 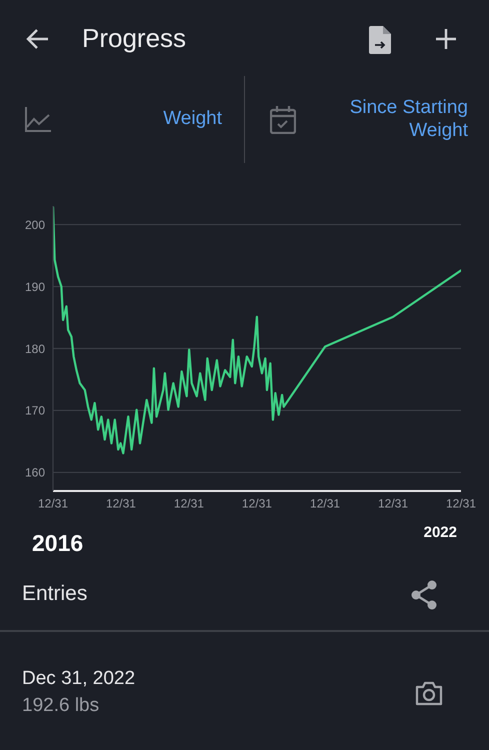 I want to click on text: Weight, so click(x=192, y=119).